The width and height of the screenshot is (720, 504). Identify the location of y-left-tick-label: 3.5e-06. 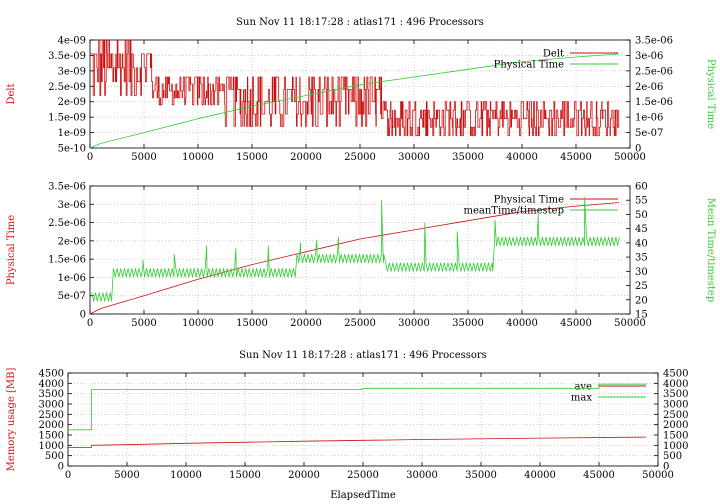
(67, 187).